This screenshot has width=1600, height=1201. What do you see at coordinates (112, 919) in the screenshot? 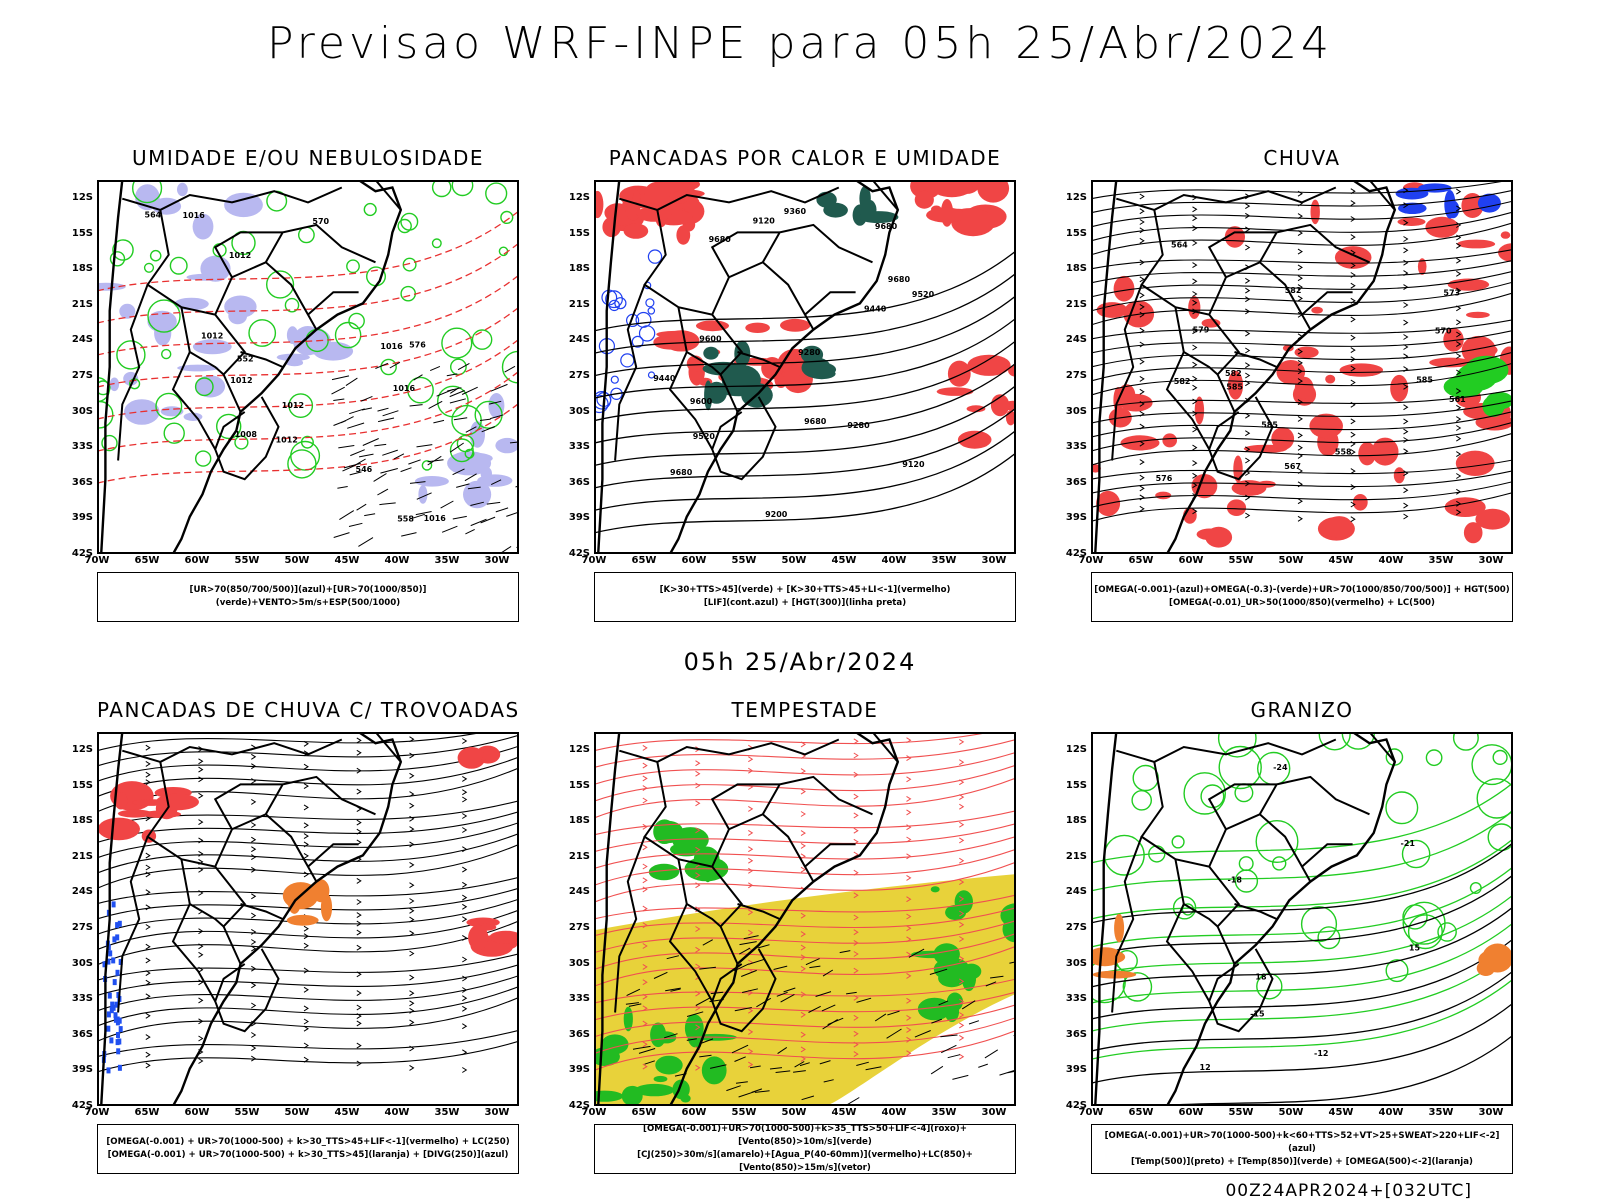
I see `coastline` at bounding box center [112, 919].